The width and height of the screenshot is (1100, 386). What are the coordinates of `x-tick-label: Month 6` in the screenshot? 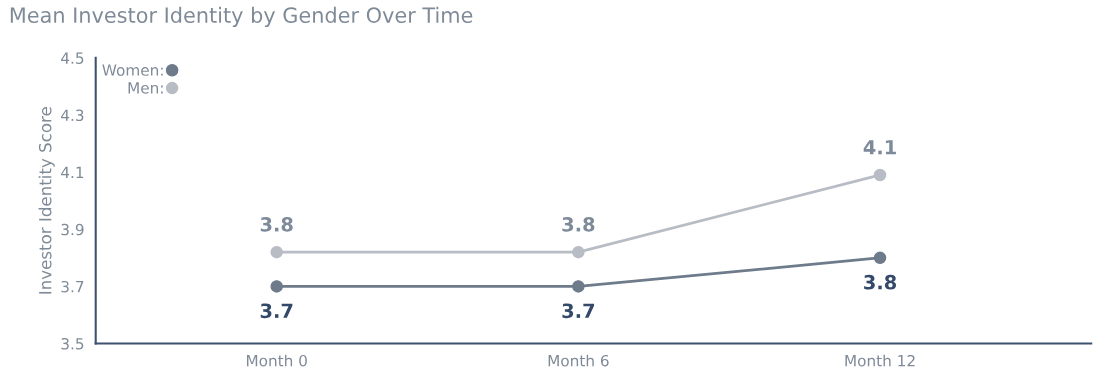 It's located at (578, 360).